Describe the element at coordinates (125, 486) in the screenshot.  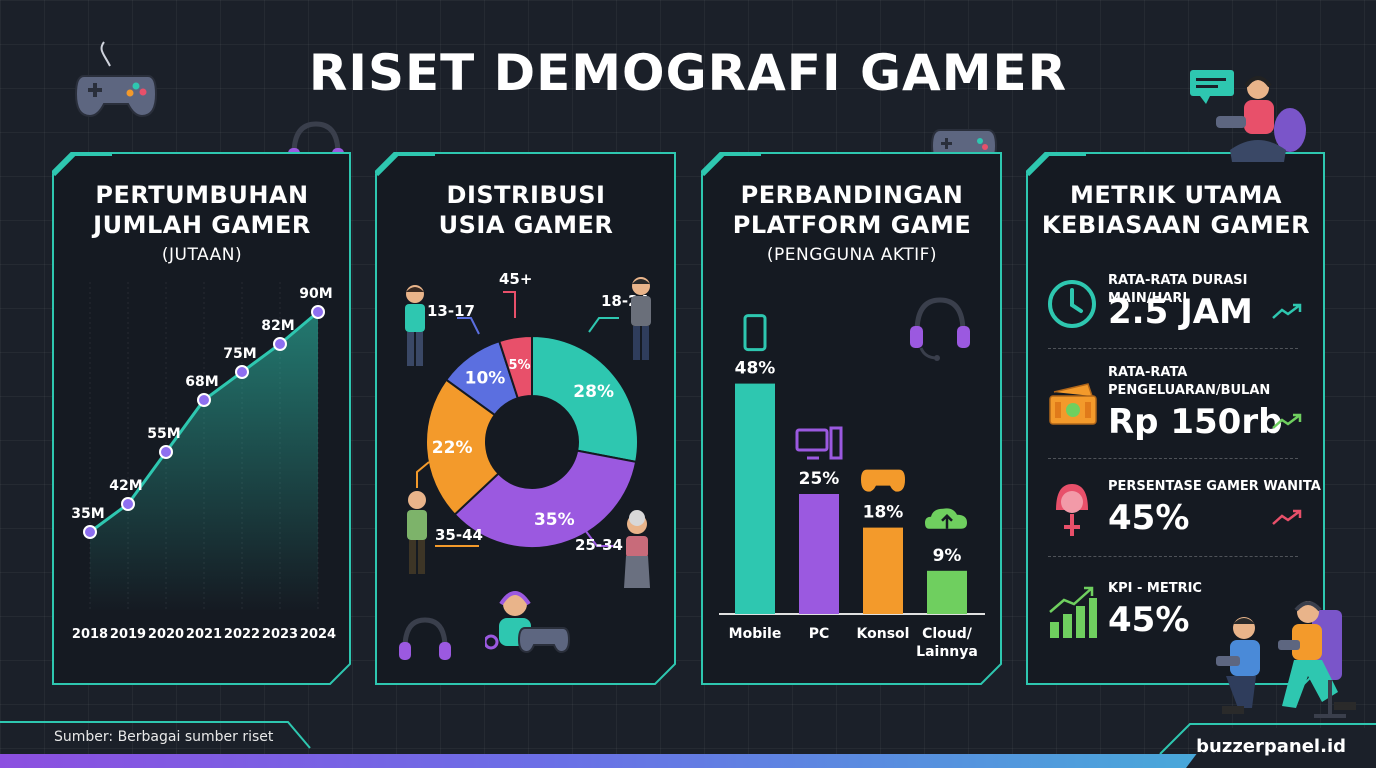
I see `data-label: 42M` at that location.